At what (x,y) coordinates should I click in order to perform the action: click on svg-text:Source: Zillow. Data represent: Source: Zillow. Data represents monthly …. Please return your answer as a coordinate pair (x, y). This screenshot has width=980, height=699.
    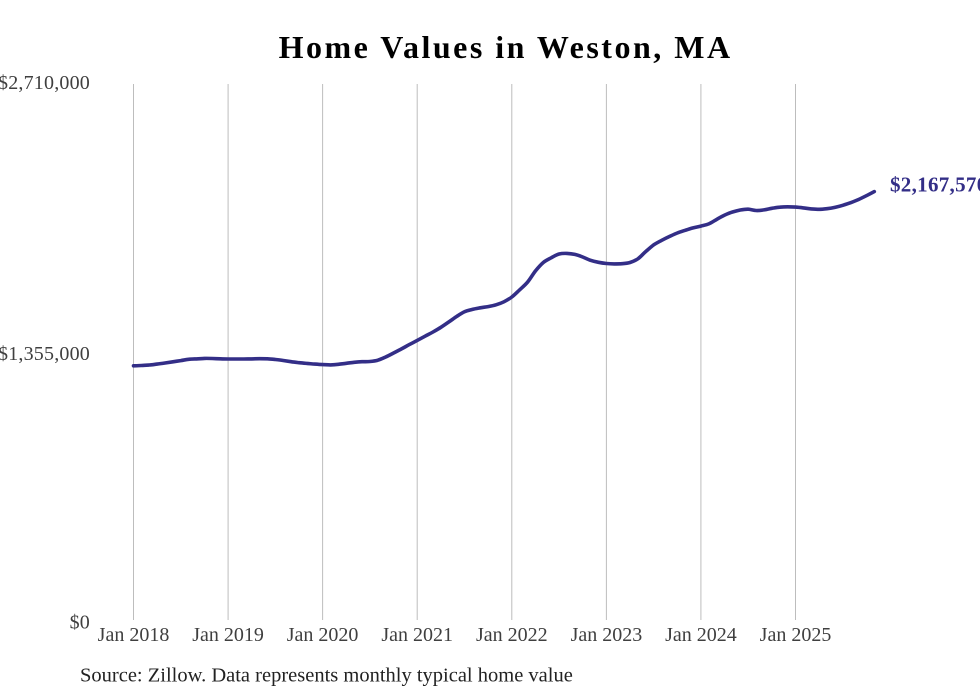
    Looking at the image, I should click on (326, 676).